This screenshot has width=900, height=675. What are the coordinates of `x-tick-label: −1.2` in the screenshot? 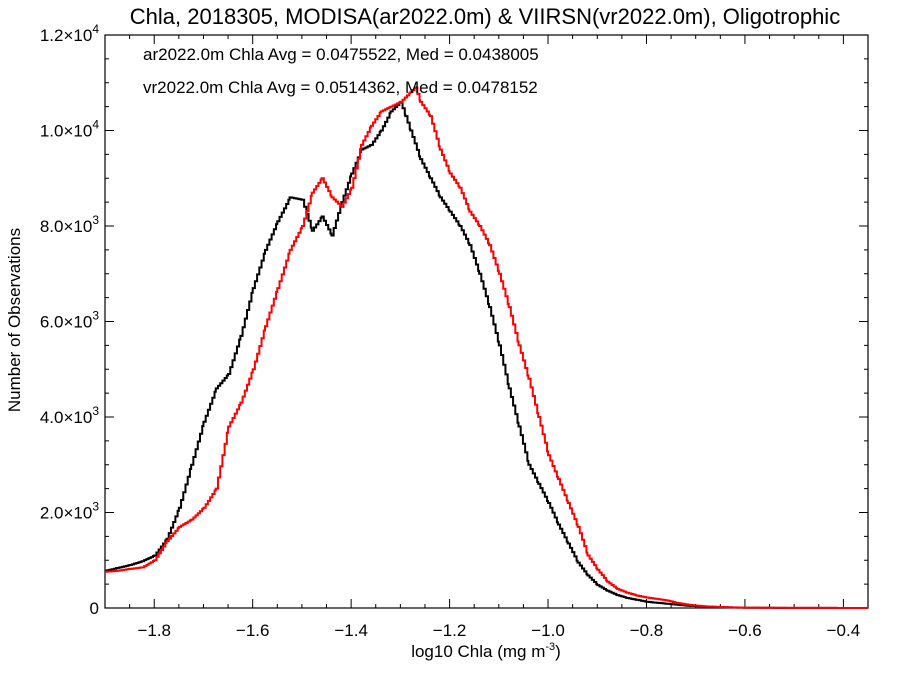 It's located at (450, 630).